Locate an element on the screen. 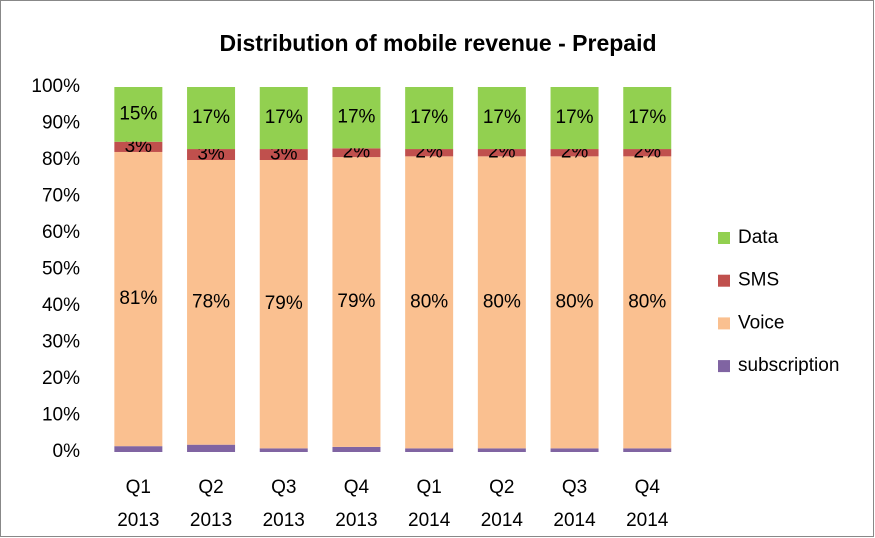 This screenshot has height=538, width=875. y-tick-label: 20% is located at coordinates (61, 378).